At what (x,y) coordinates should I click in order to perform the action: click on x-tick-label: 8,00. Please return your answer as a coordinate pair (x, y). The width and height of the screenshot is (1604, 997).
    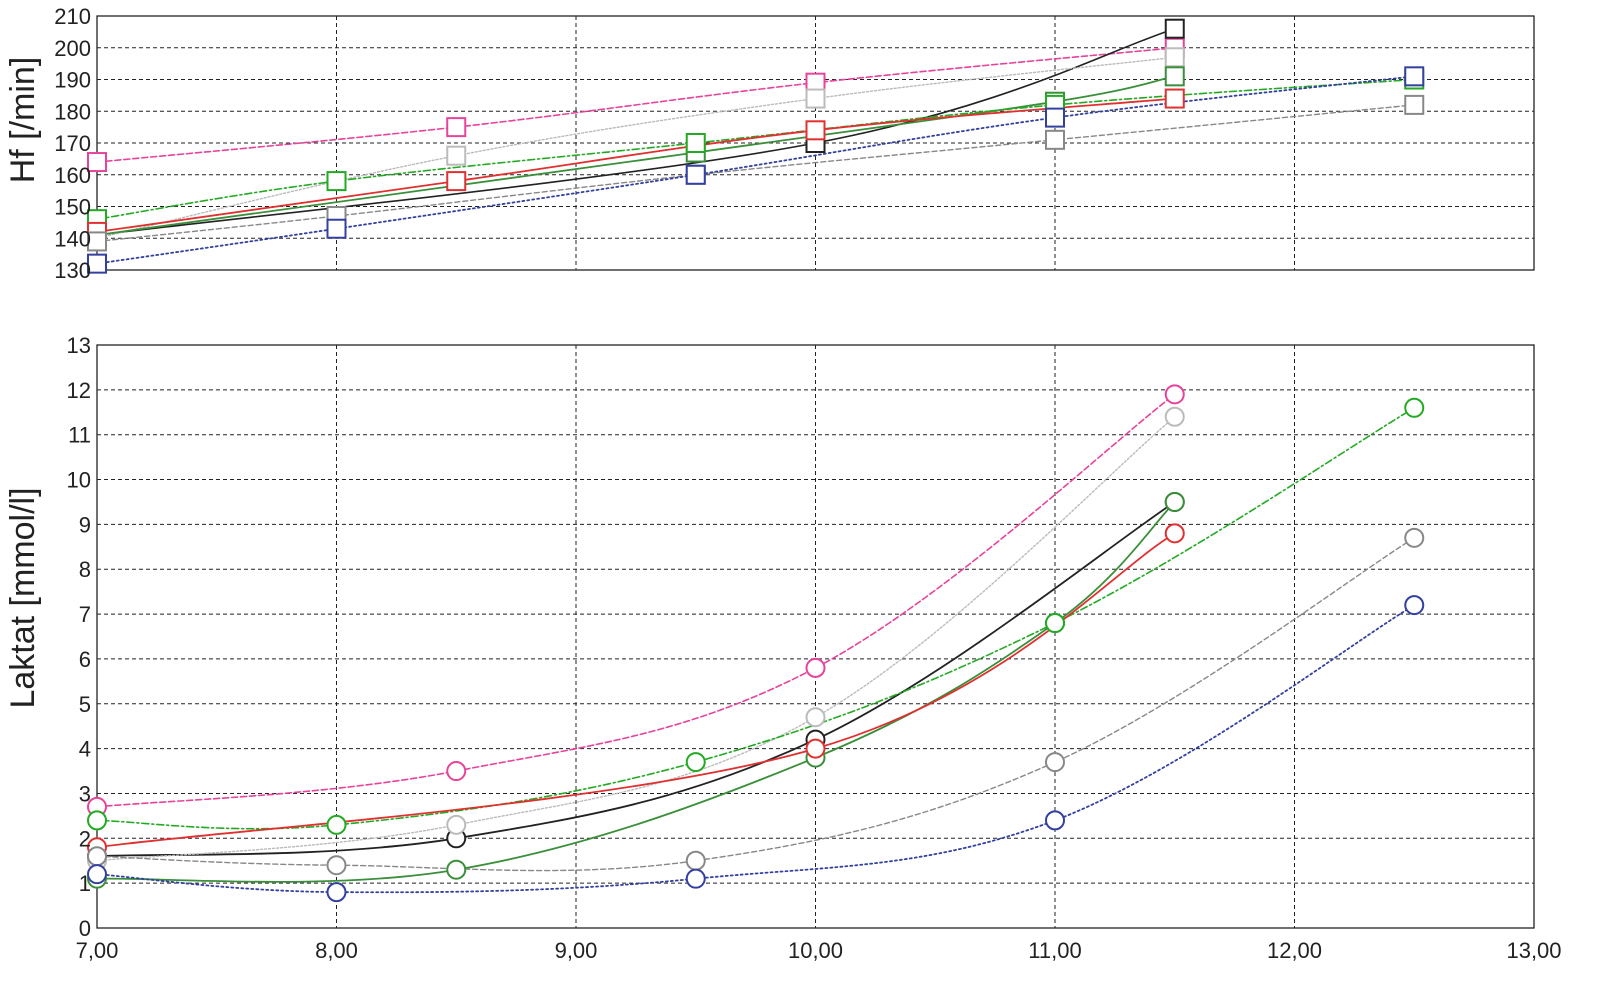
    Looking at the image, I should click on (336, 950).